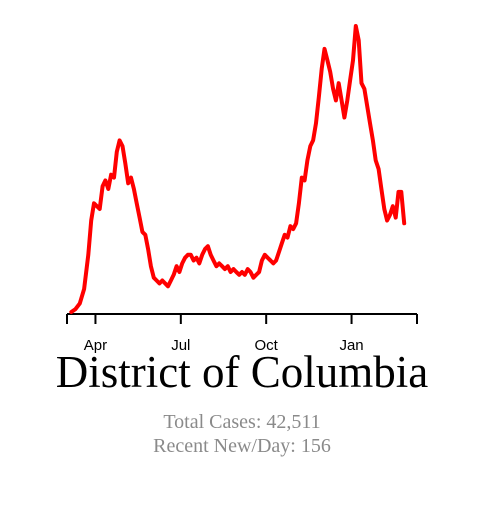  Describe the element at coordinates (95, 345) in the screenshot. I see `x-tick-label-apr: Apr` at that location.